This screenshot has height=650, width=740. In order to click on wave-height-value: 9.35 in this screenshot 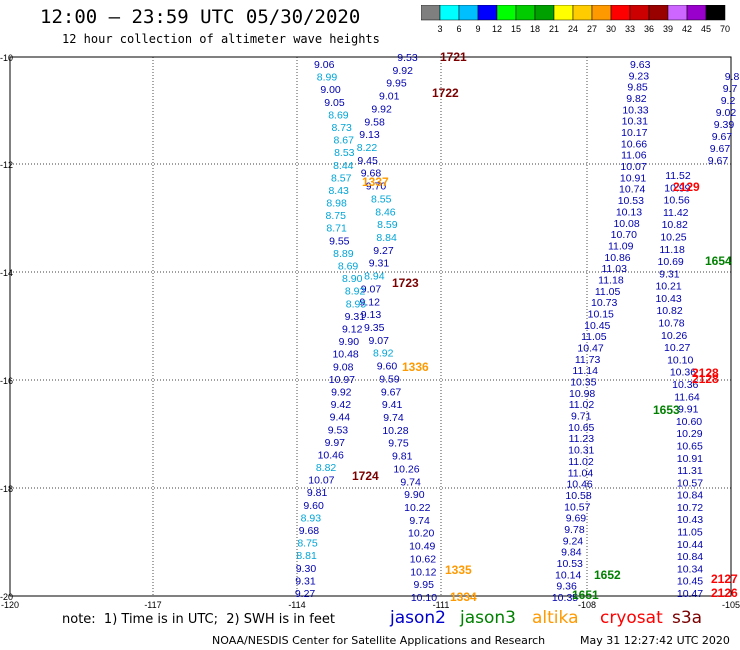, I will do `click(374, 328)`.